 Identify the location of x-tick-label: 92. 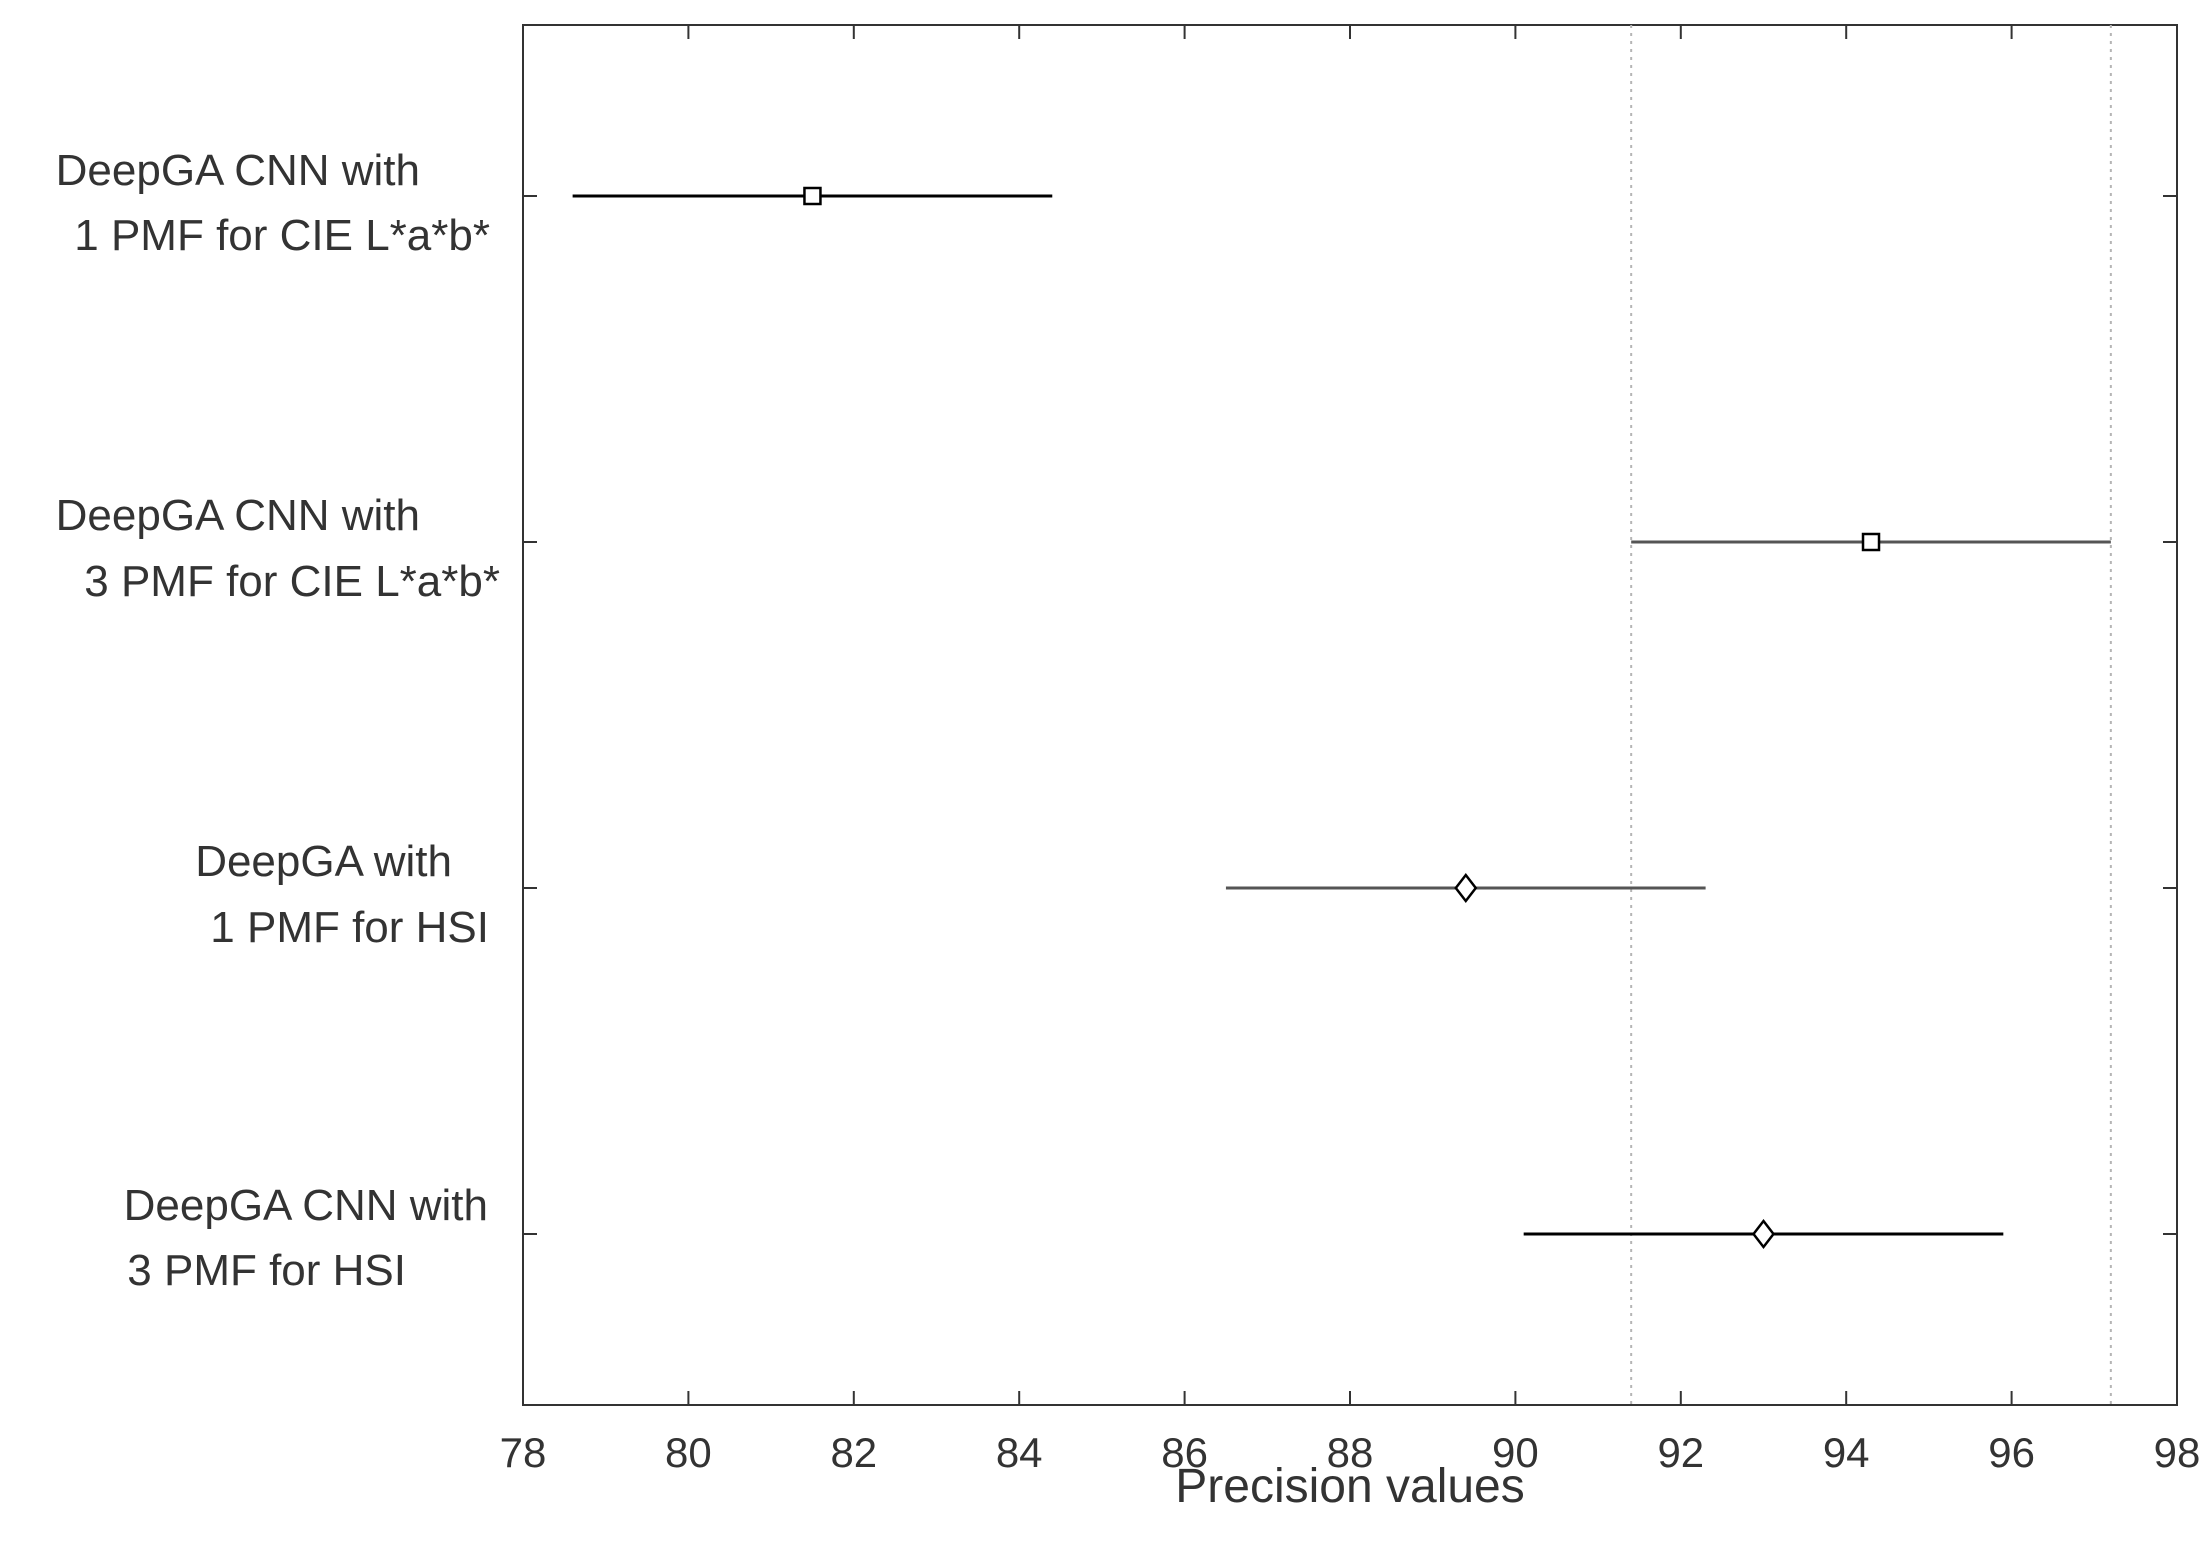
(1680, 1452).